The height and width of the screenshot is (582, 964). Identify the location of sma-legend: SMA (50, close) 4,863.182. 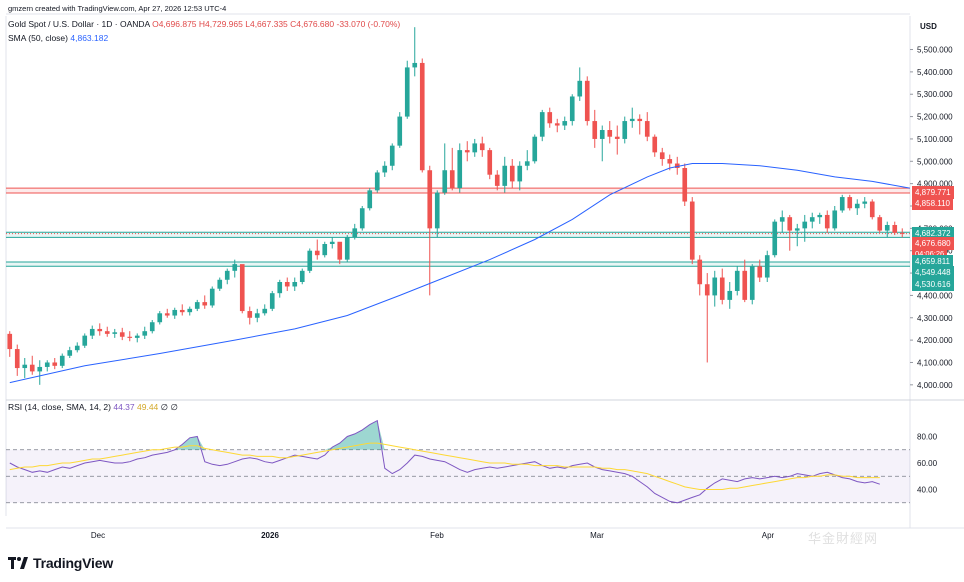
(58, 38).